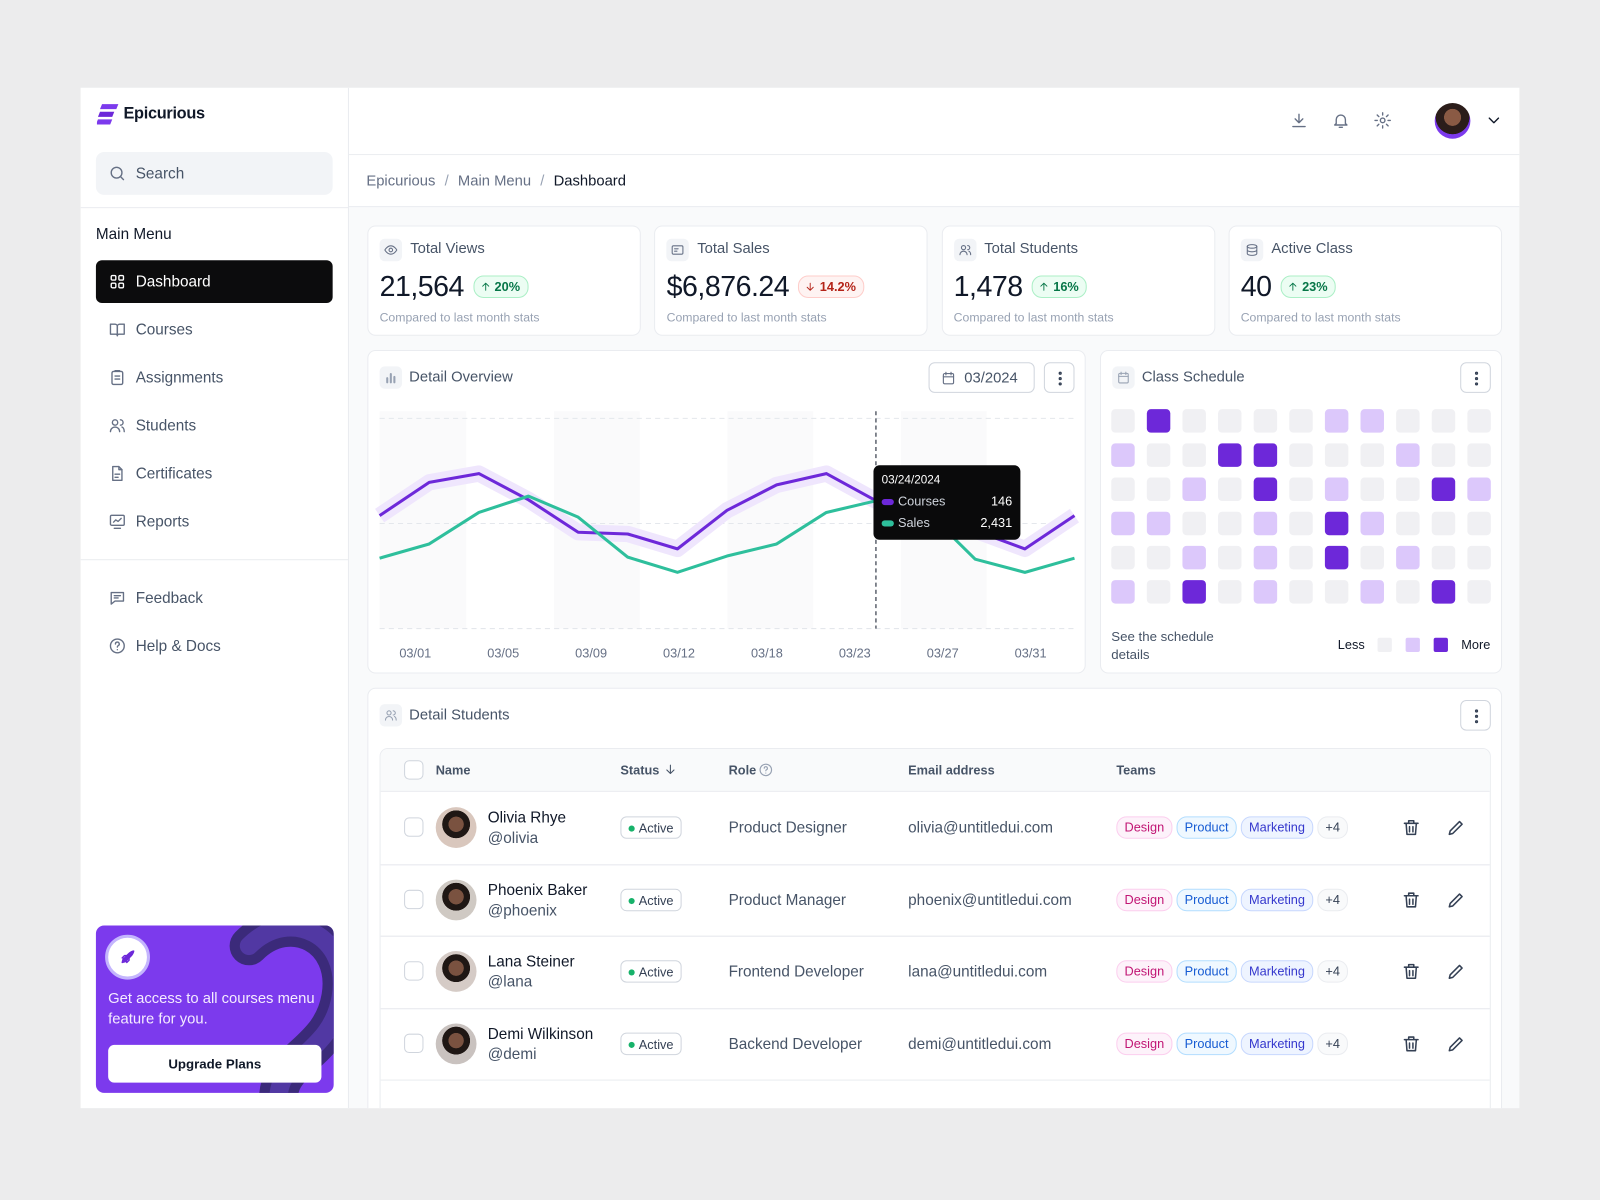 The image size is (1600, 1200). Describe the element at coordinates (981, 377) in the screenshot. I see `date-filter: 03/2024` at that location.